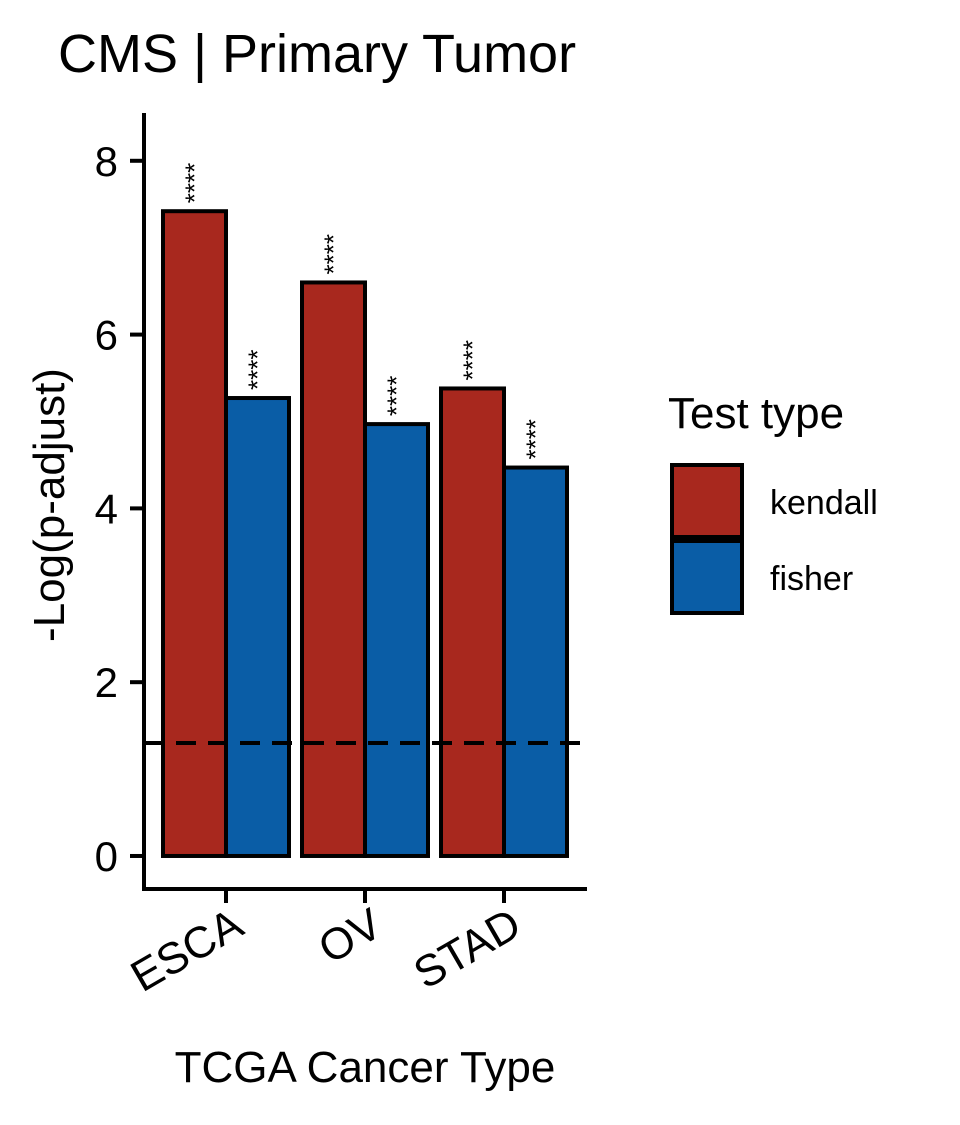  What do you see at coordinates (317, 54) in the screenshot?
I see `chart-title: CMS | Primary Tumor` at bounding box center [317, 54].